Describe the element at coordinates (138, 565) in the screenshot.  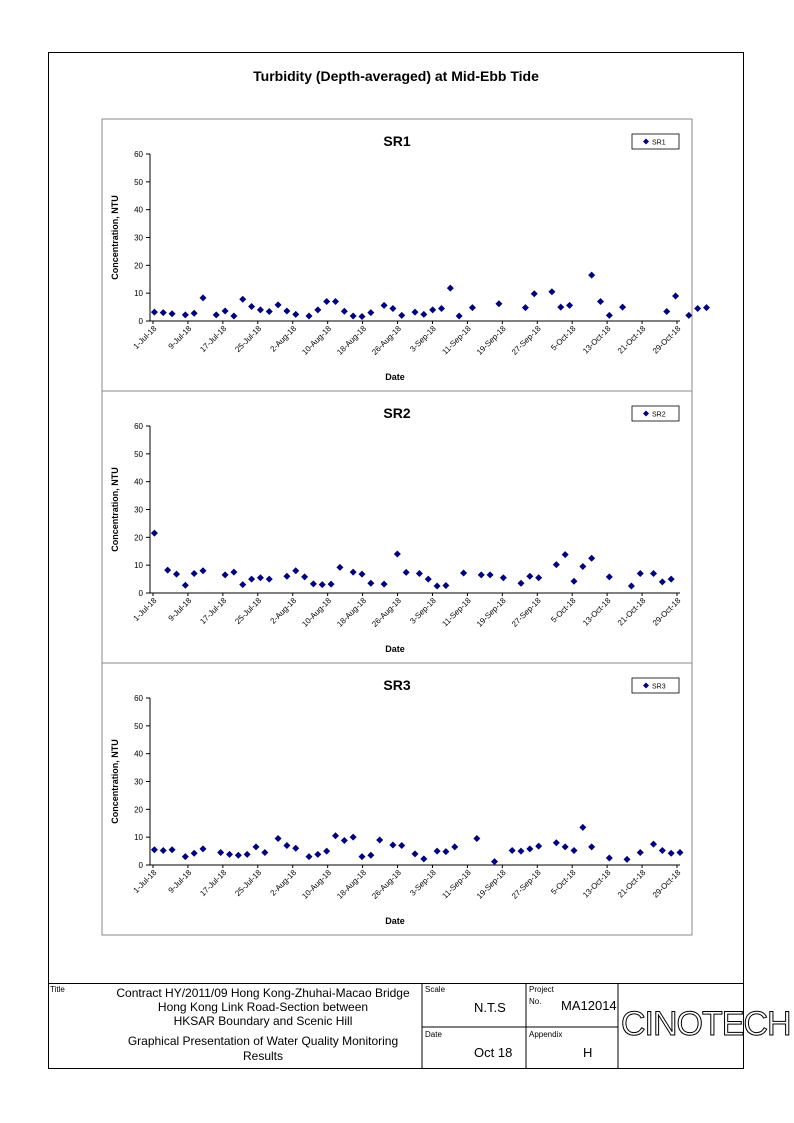
I see `y-tick-label: 10` at that location.